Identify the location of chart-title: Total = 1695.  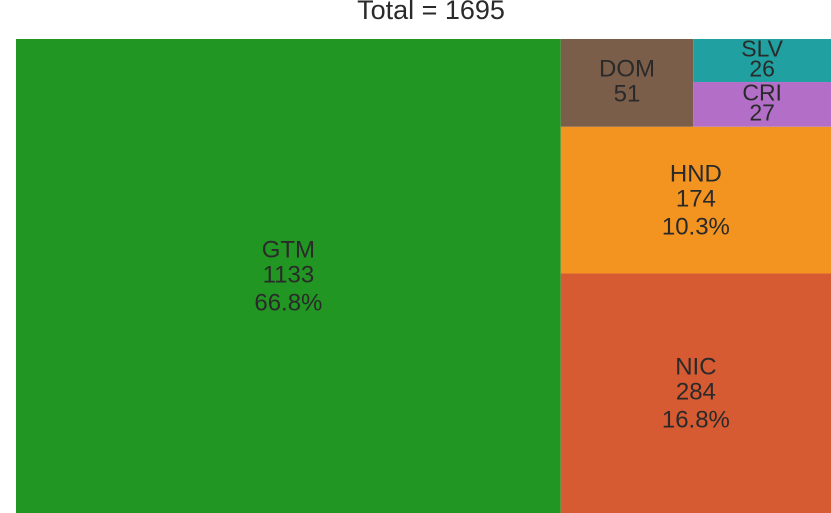
(431, 12).